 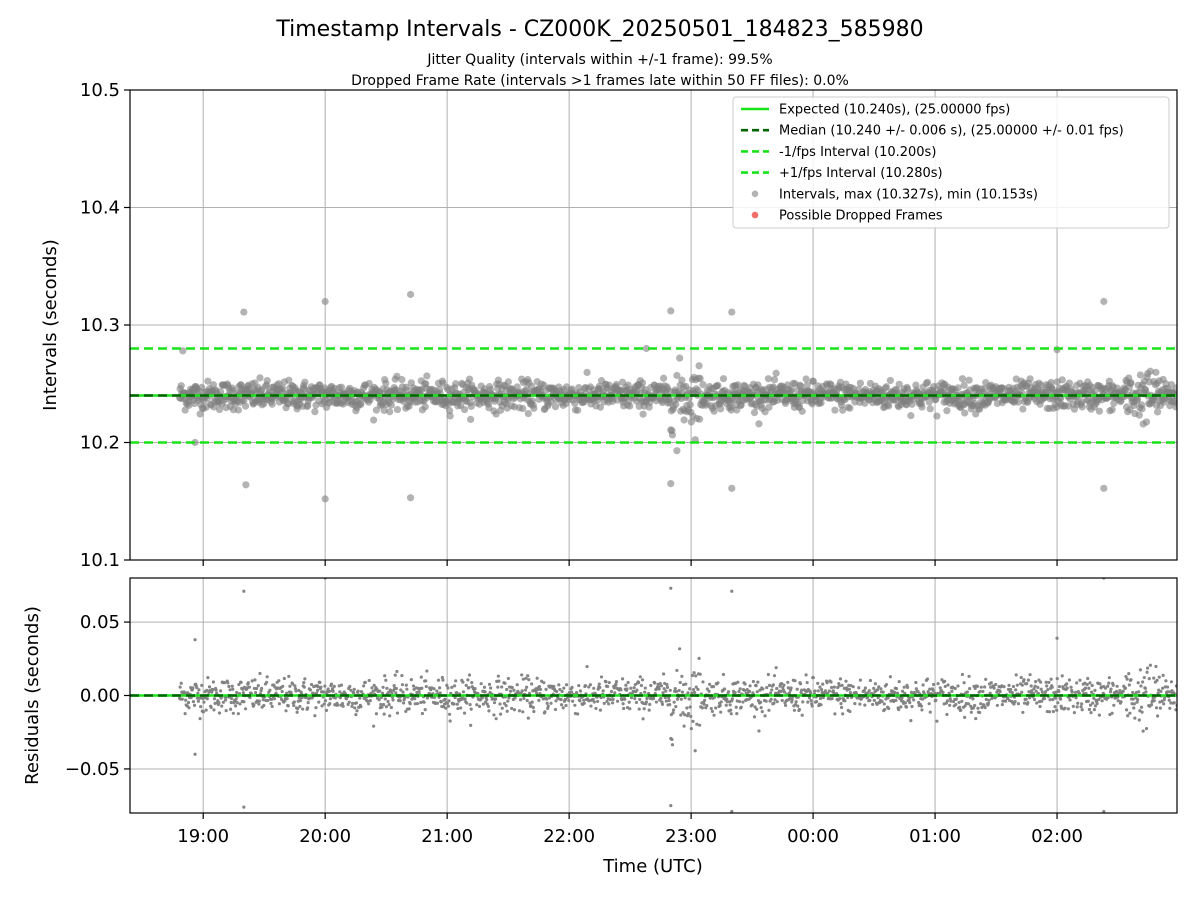 What do you see at coordinates (92, 769) in the screenshot?
I see `y-tick-label: −0.05` at bounding box center [92, 769].